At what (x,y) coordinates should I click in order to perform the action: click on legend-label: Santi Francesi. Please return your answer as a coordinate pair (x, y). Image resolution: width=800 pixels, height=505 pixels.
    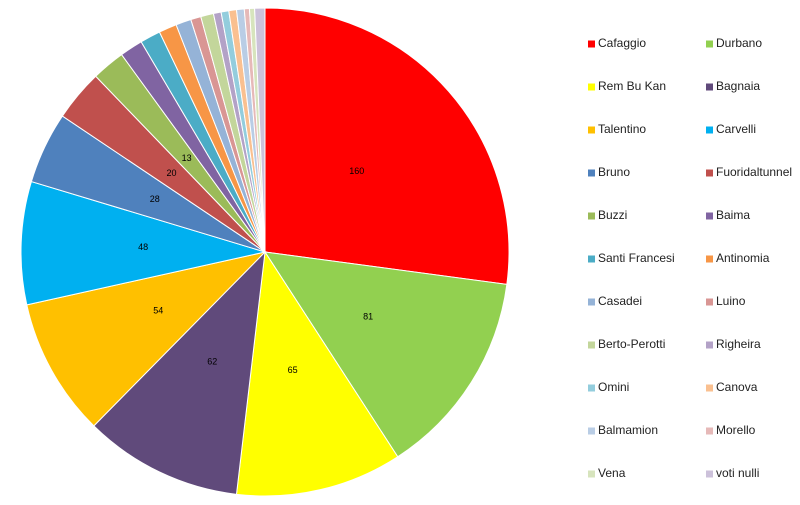
    Looking at the image, I should click on (636, 258).